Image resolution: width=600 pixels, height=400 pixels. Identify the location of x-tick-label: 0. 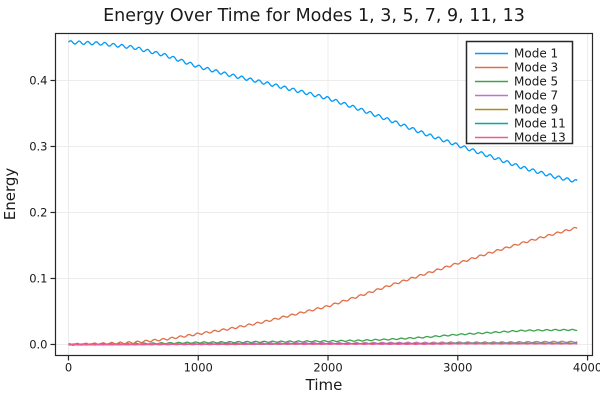
(68, 368).